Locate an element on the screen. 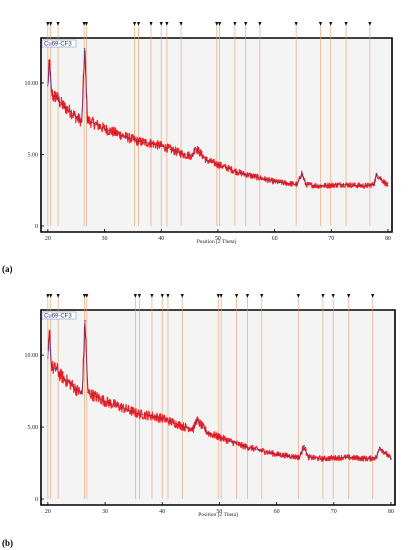 This screenshot has width=419, height=550. y-tick-label: 0 is located at coordinates (36, 500).